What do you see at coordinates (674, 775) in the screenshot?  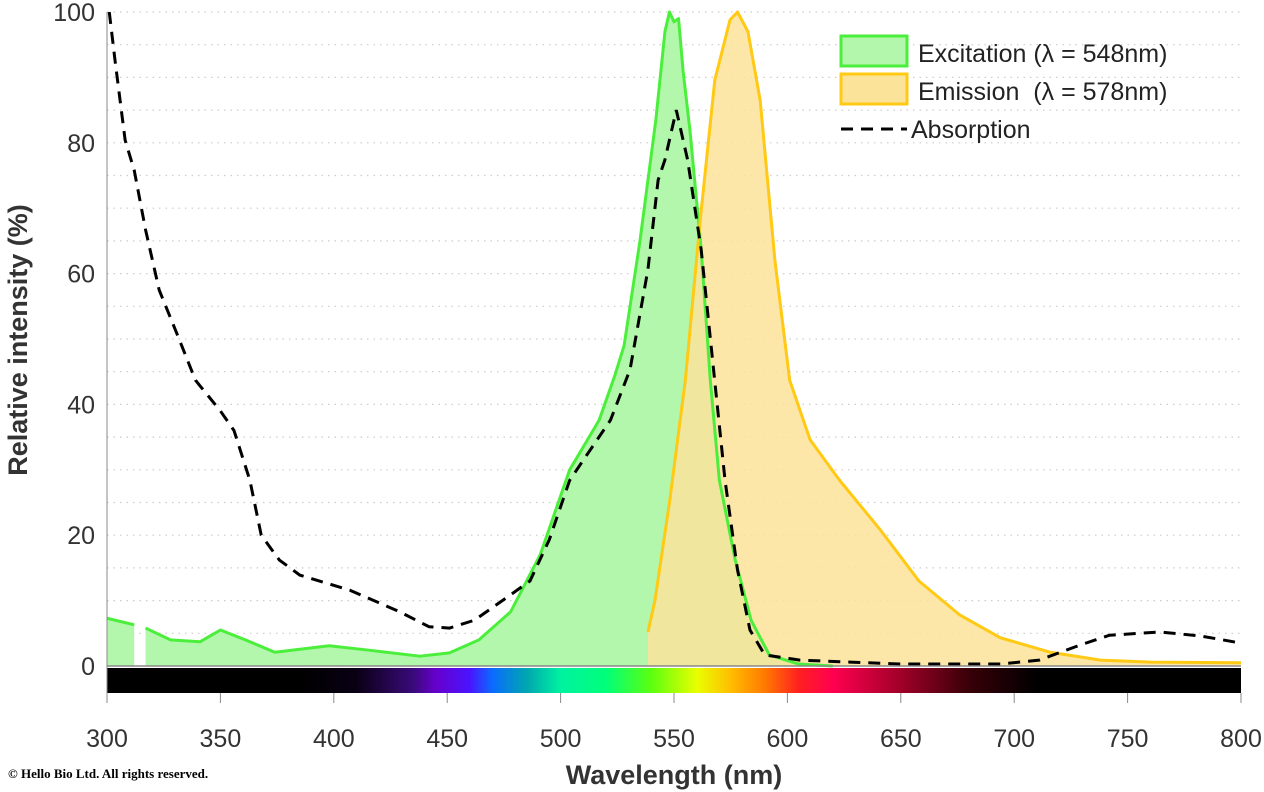 I see `x-axis-title: Wavelength (nm)` at bounding box center [674, 775].